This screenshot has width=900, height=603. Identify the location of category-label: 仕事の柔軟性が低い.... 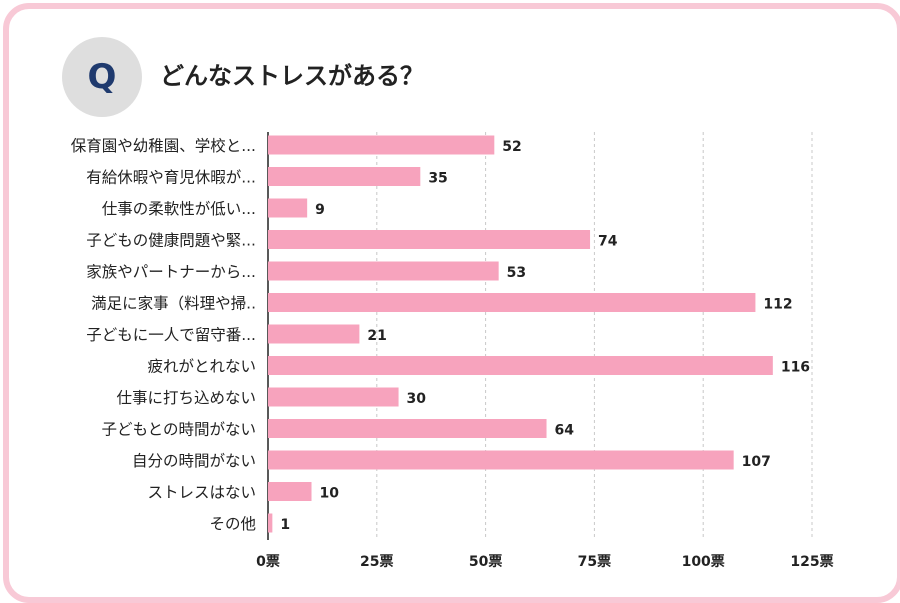
(179, 209).